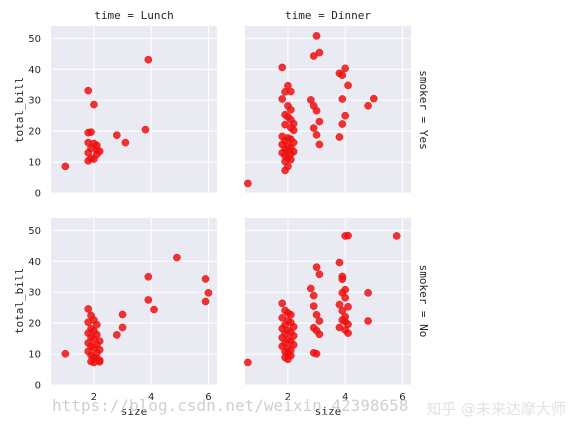 The width and height of the screenshot is (582, 435). I want to click on y-axis-label-bottom: total_bill, so click(19, 301).